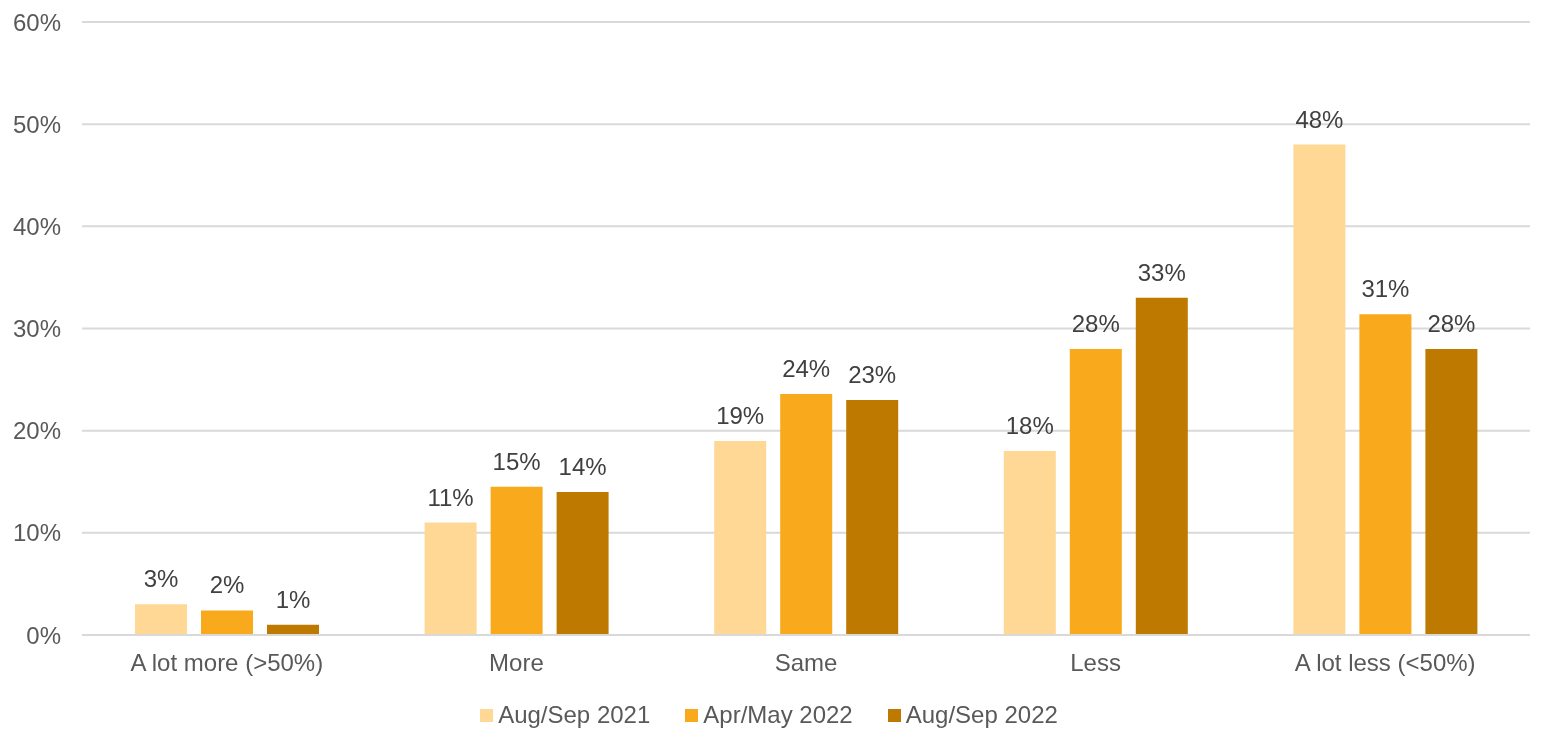 This screenshot has height=730, width=1544. Describe the element at coordinates (981, 715) in the screenshot. I see `legend-label: Aug/Sep 2022` at that location.